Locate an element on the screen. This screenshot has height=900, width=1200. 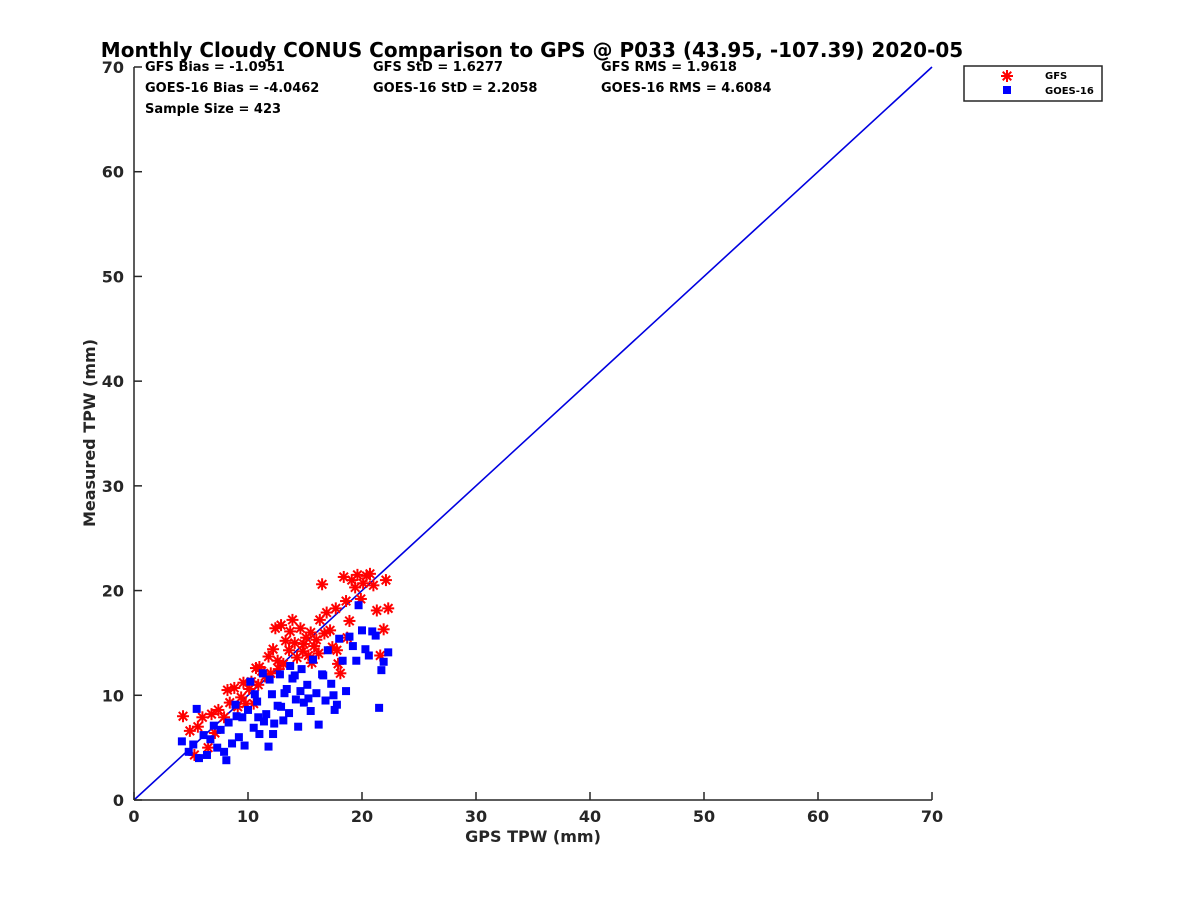
y-tick-label: 0 is located at coordinates (118, 800).